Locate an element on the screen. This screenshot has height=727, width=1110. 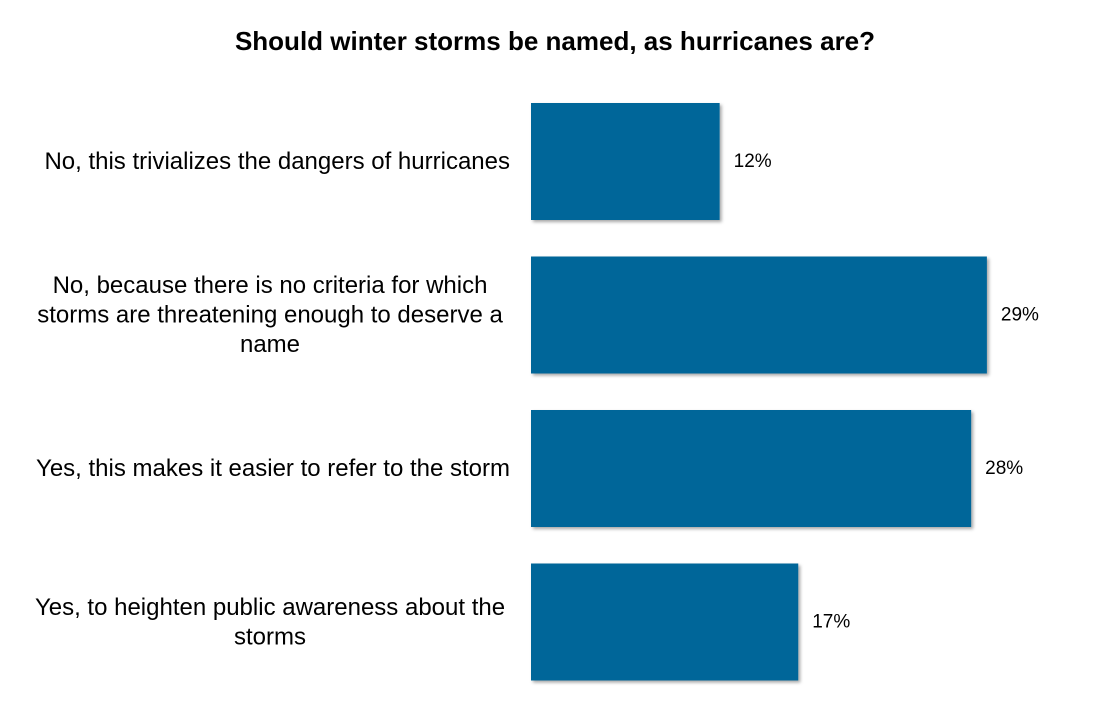
value-label-1: 12% is located at coordinates (753, 161).